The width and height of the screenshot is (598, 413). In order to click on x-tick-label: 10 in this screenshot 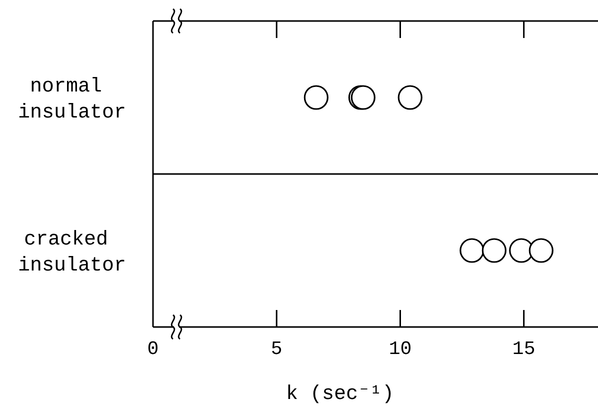, I will do `click(400, 349)`.